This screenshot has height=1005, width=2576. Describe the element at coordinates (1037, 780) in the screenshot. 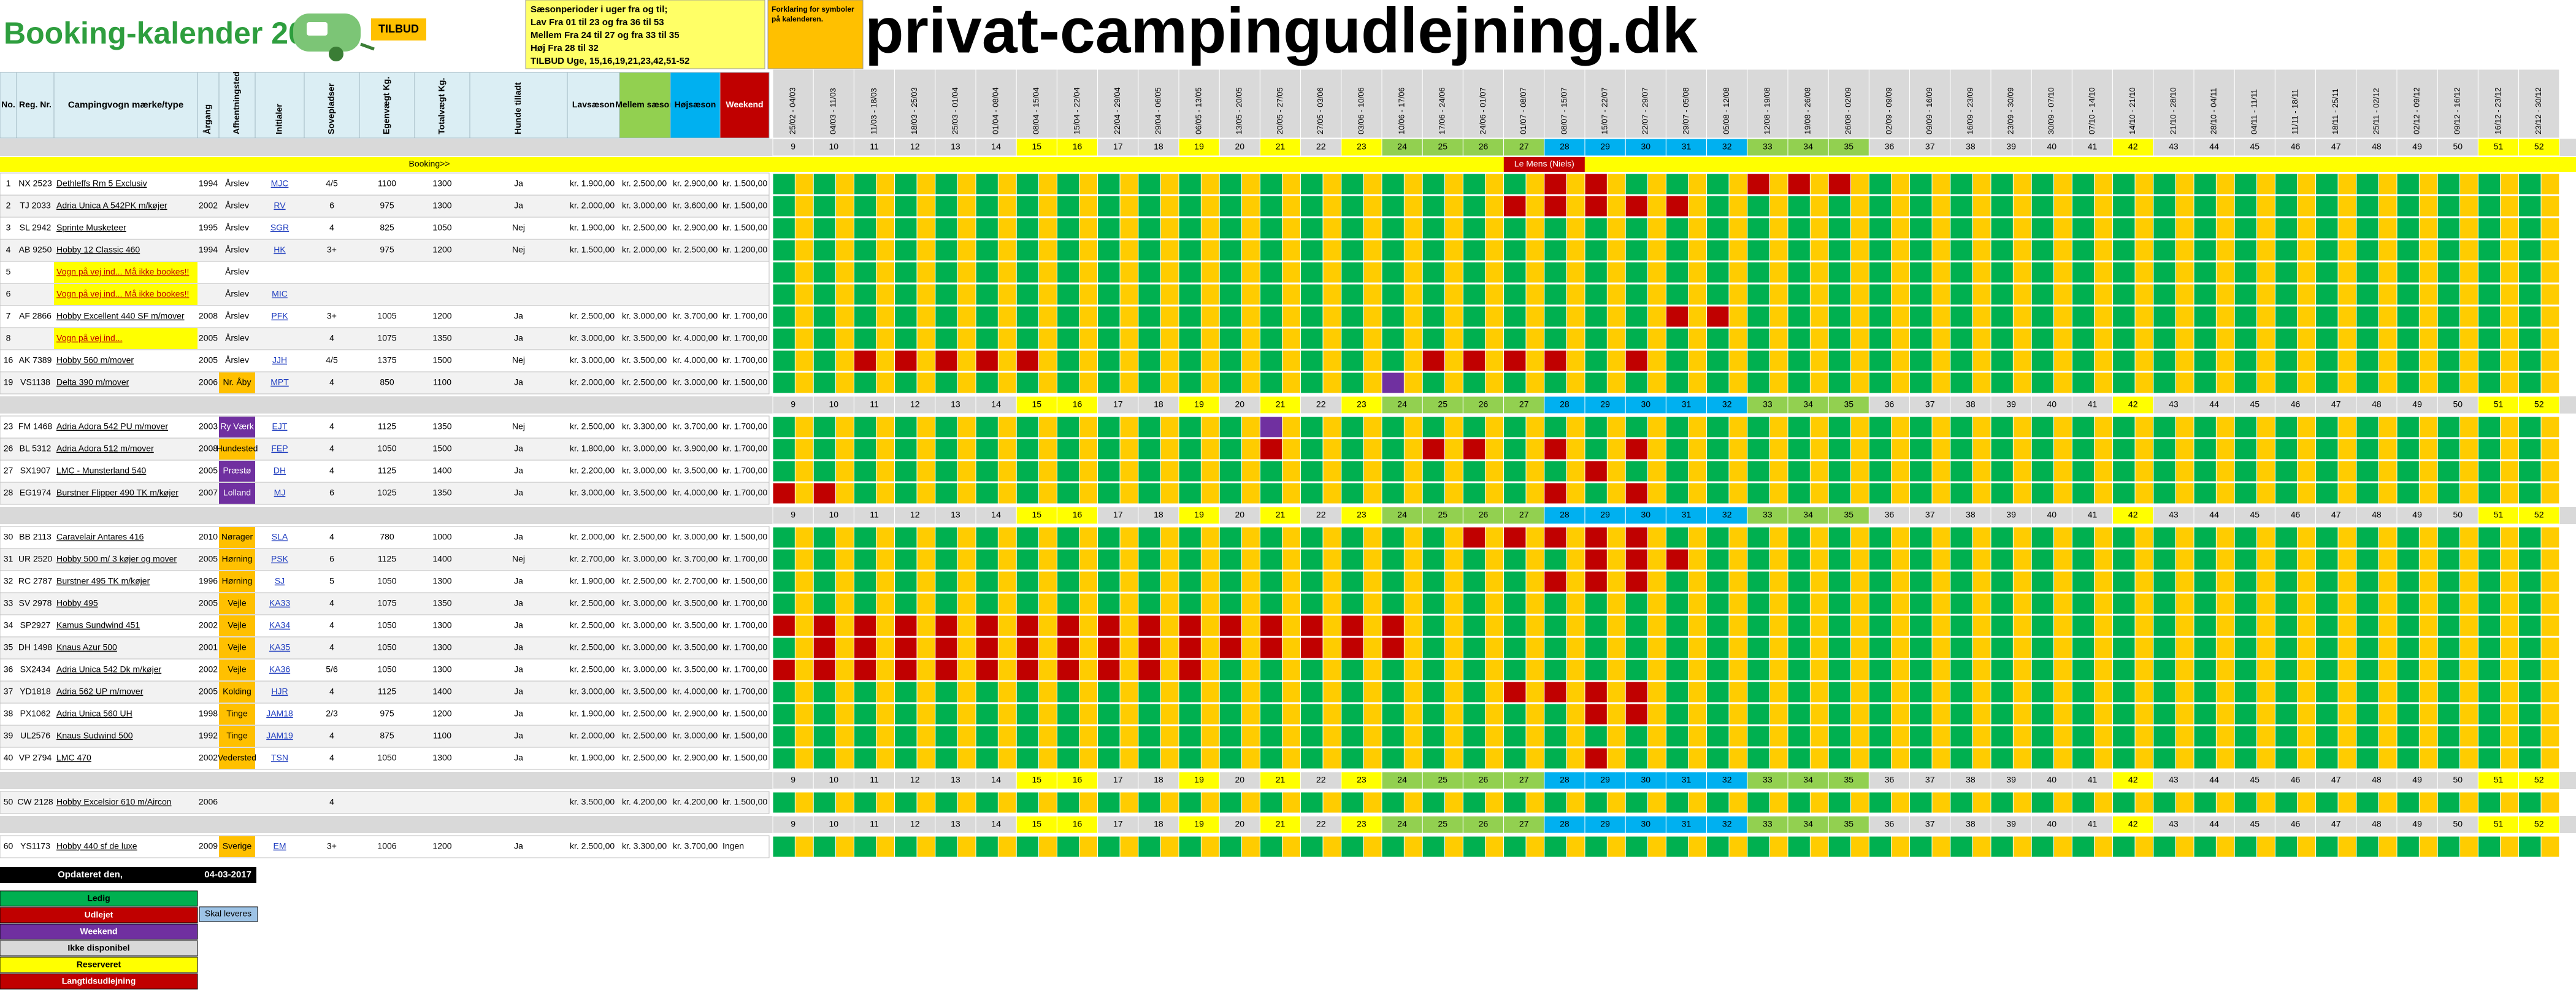

I see `week-number: 15` at that location.